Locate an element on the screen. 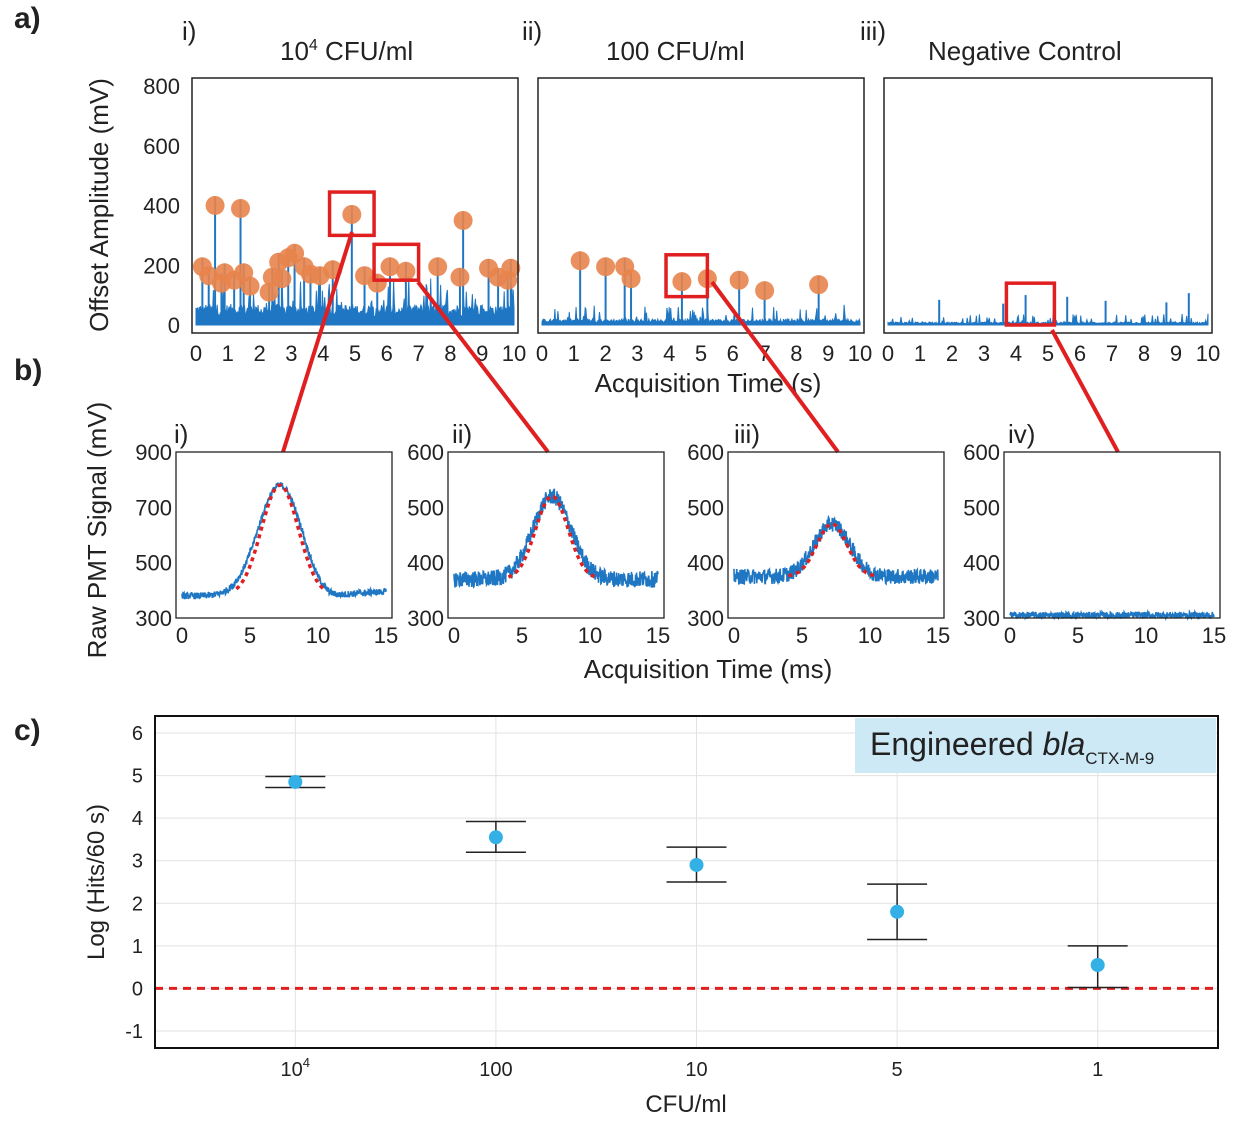 This screenshot has height=1124, width=1238. x-tick-label: 104 is located at coordinates (295, 1068).